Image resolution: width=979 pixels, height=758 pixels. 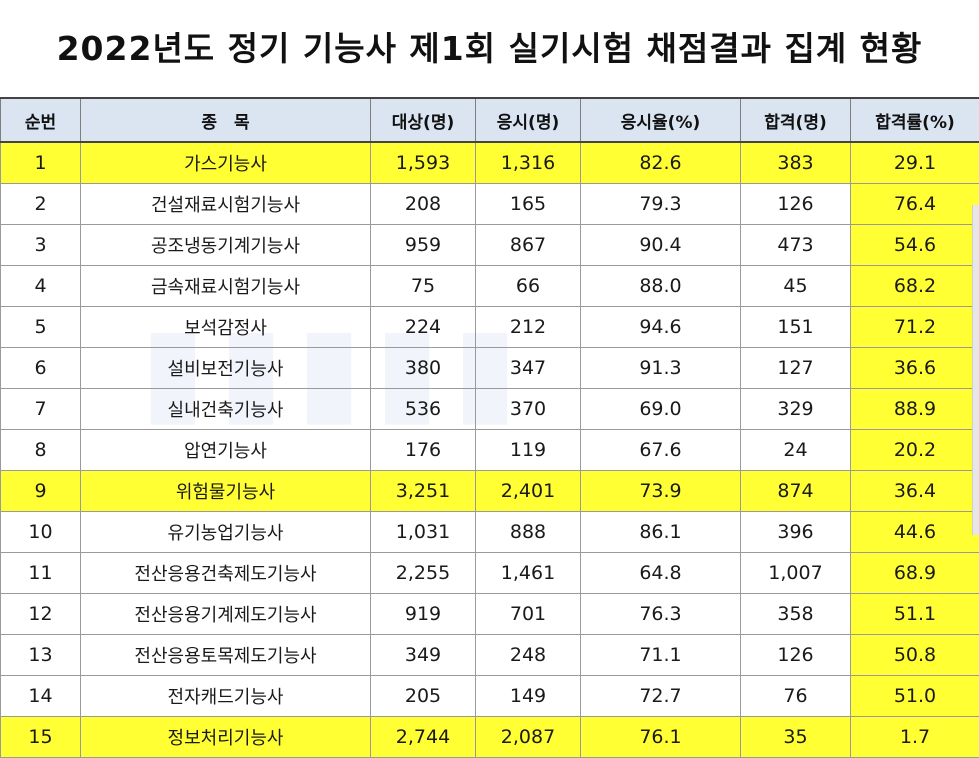 I want to click on header-apply-rate: 응시율(%), so click(x=661, y=120).